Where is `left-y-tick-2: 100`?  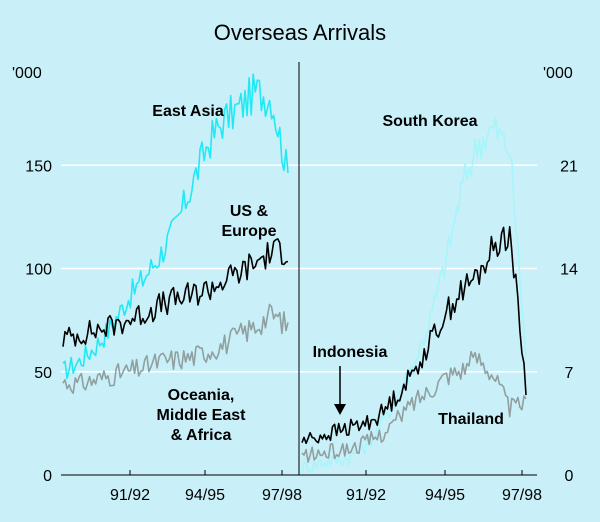 left-y-tick-2: 100 is located at coordinates (38, 270).